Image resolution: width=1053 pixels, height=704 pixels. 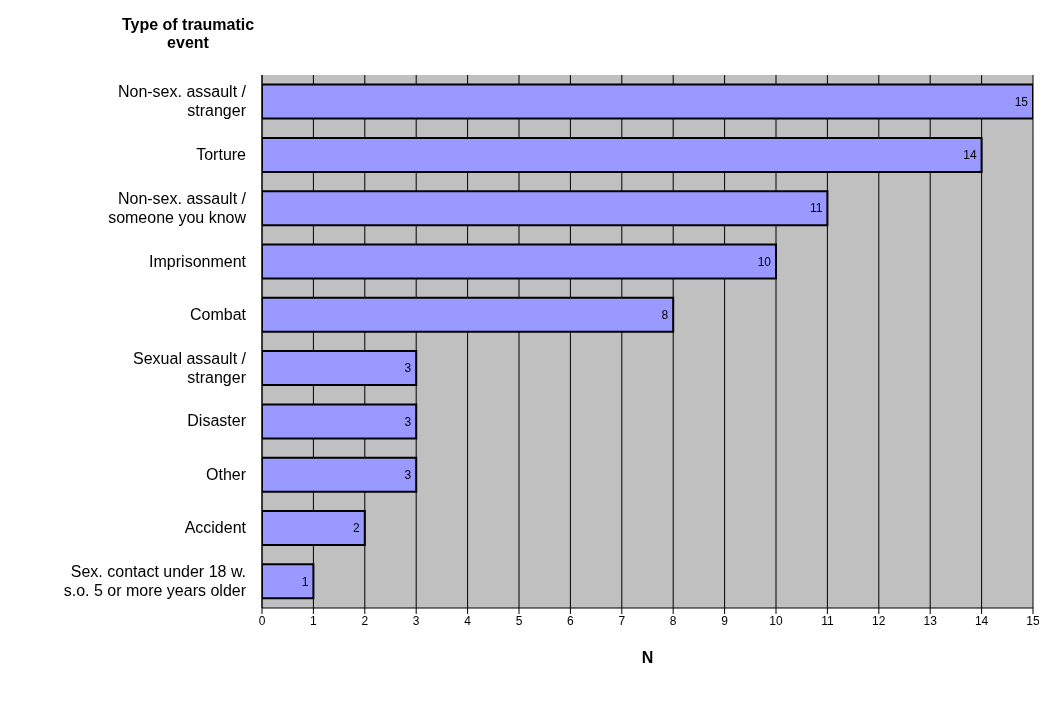 I want to click on x-tick-label: 9, so click(x=725, y=620).